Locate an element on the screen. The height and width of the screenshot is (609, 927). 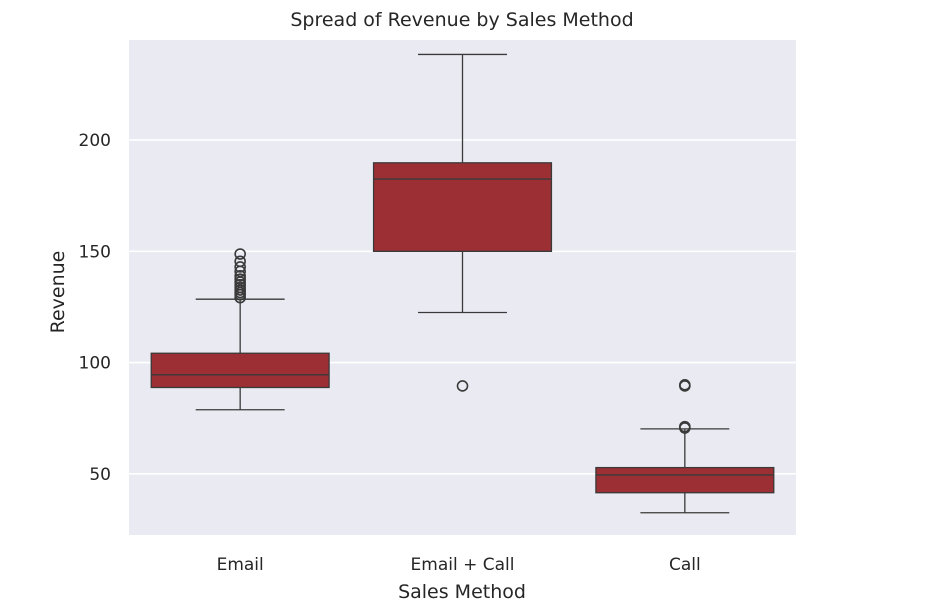
x-tick-label: Call is located at coordinates (685, 565).